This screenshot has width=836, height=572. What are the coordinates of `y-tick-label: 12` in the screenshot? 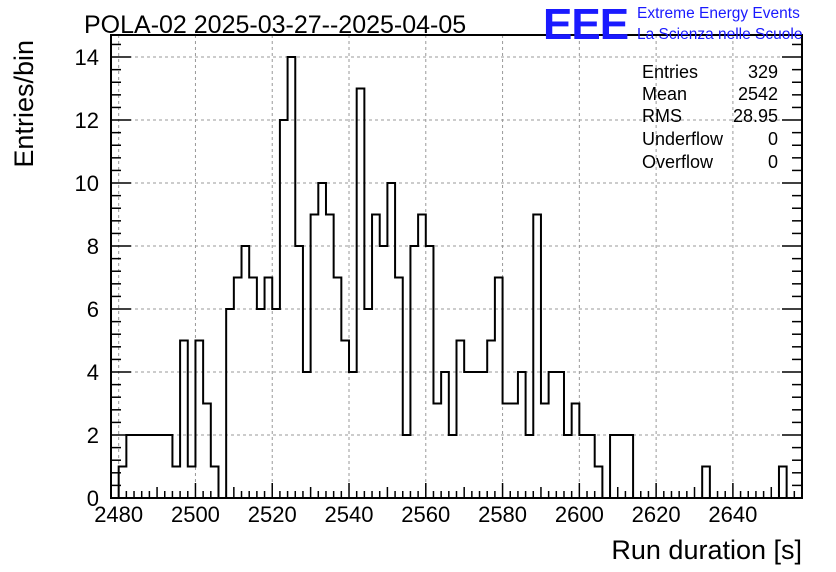 It's located at (87, 120).